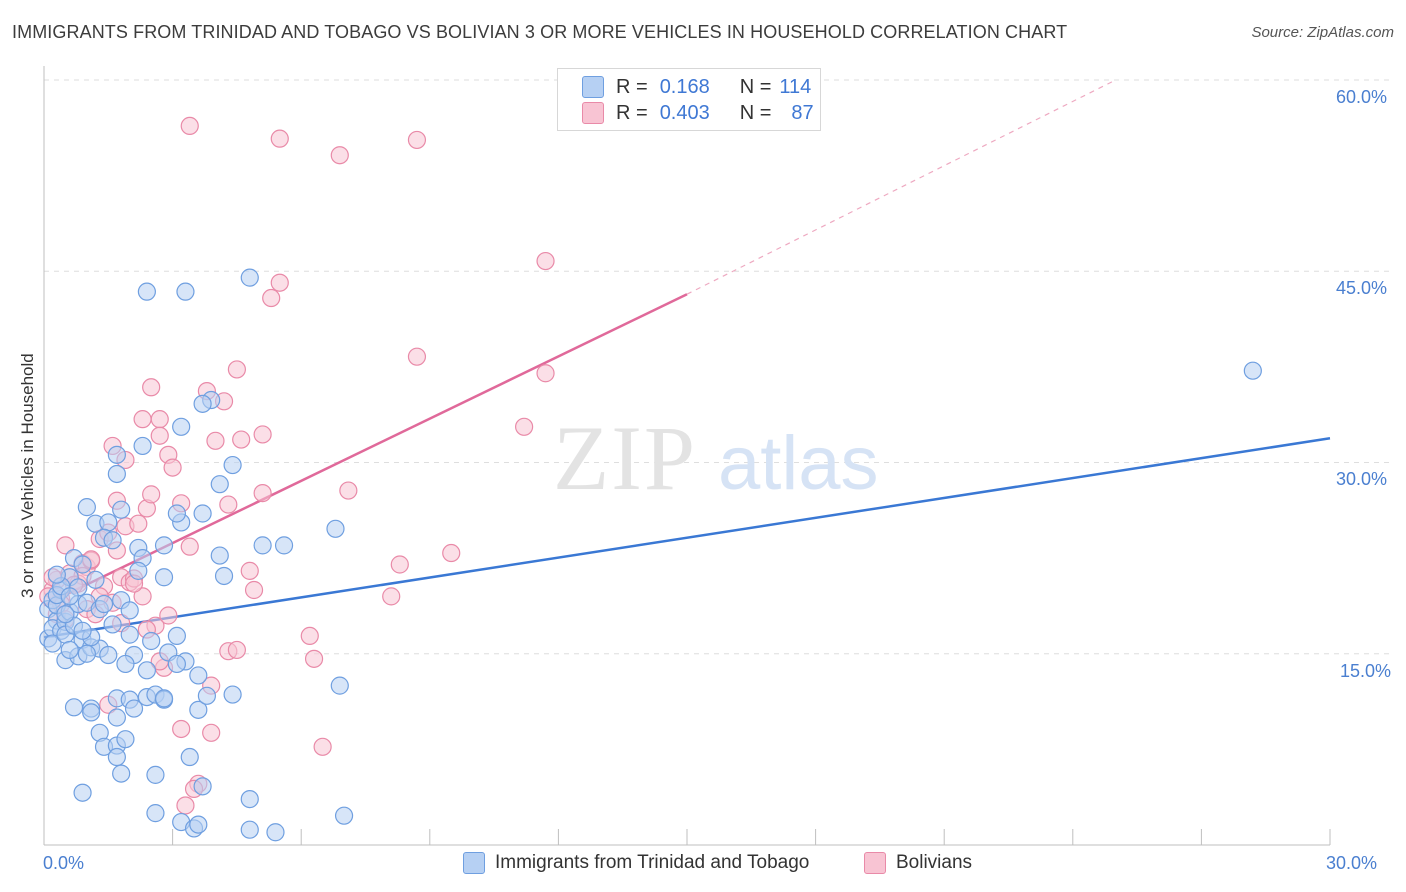 The image size is (1406, 892). What do you see at coordinates (652, 862) in the screenshot?
I see `blue-legend-label: Immigrants from Trinidad and Tobago` at bounding box center [652, 862].